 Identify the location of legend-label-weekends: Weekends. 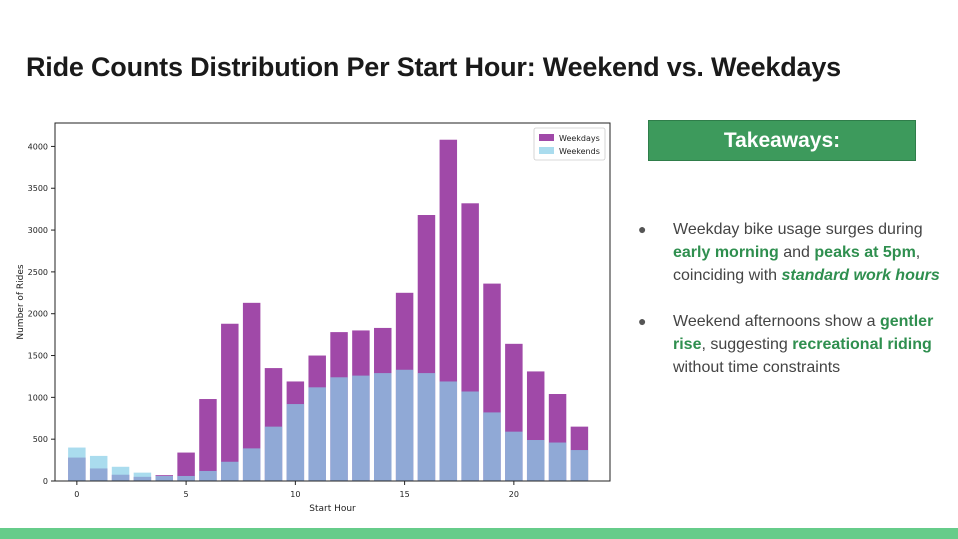
(579, 151).